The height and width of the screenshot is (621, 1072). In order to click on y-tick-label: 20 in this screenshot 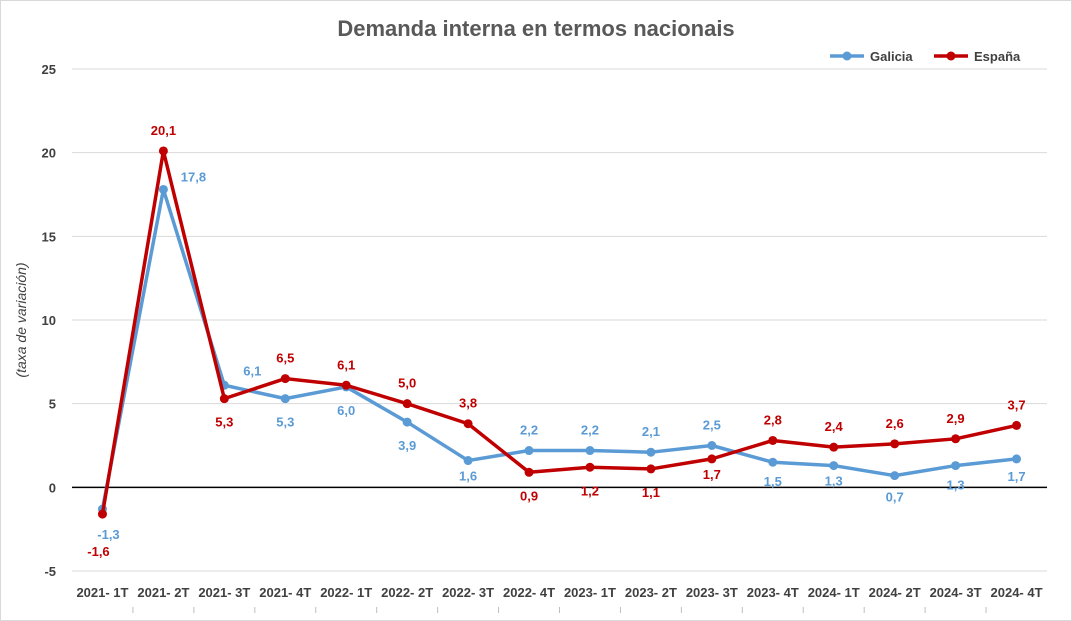, I will do `click(49, 153)`.